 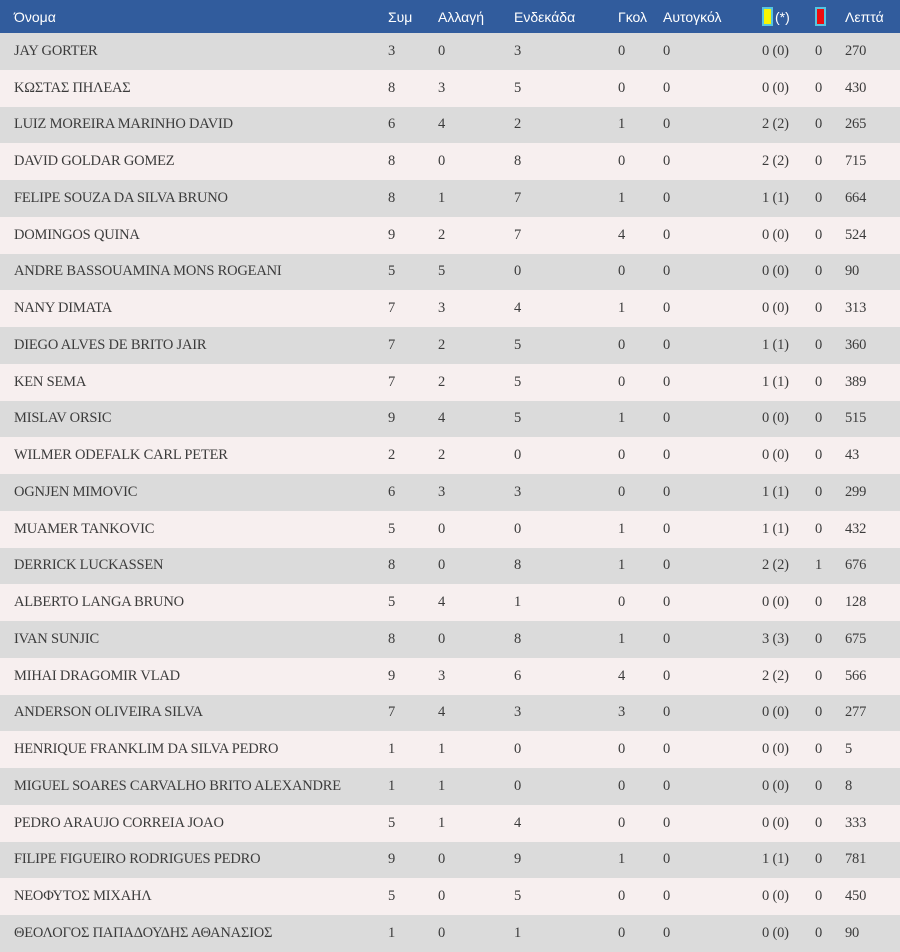 What do you see at coordinates (856, 234) in the screenshot?
I see `minutes-cell: 524` at bounding box center [856, 234].